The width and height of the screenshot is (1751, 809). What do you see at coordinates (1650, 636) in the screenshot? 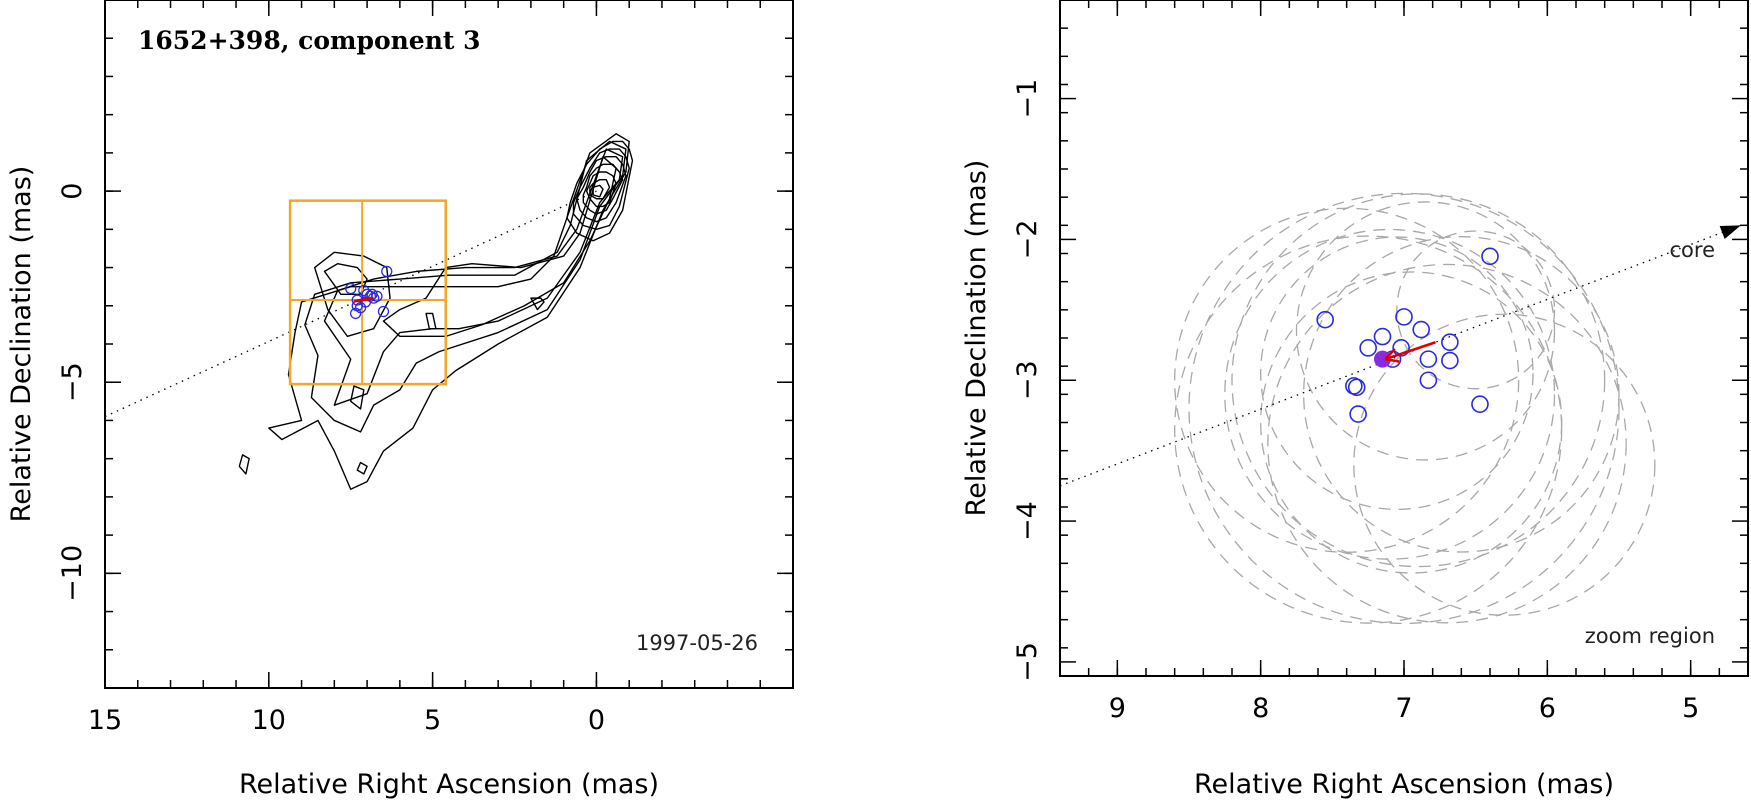
I see `zoom-region-label: zoom region` at bounding box center [1650, 636].